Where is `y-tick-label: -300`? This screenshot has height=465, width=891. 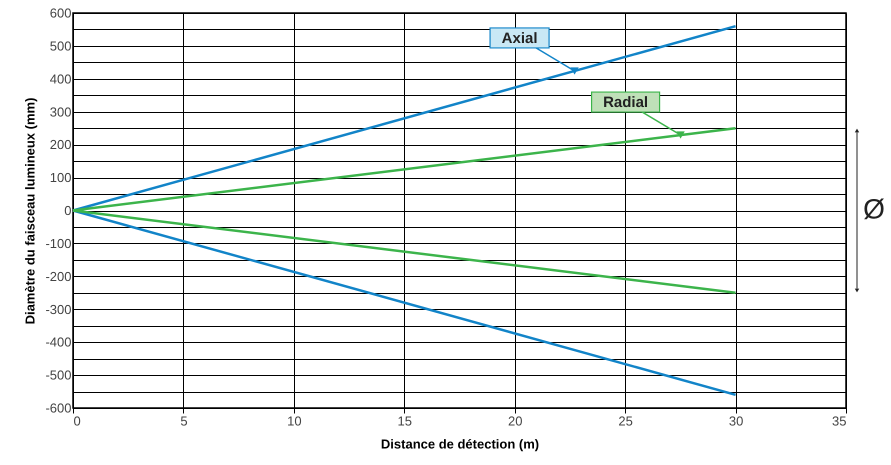
y-tick-label: -300 is located at coordinates (58, 309).